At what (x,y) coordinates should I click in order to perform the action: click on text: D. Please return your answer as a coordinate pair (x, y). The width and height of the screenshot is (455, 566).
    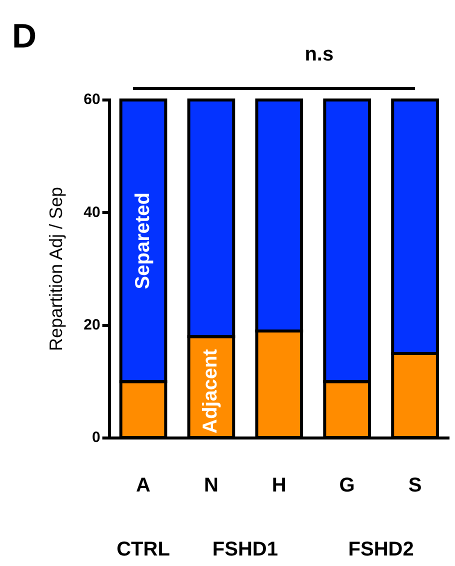
    Looking at the image, I should click on (24, 36).